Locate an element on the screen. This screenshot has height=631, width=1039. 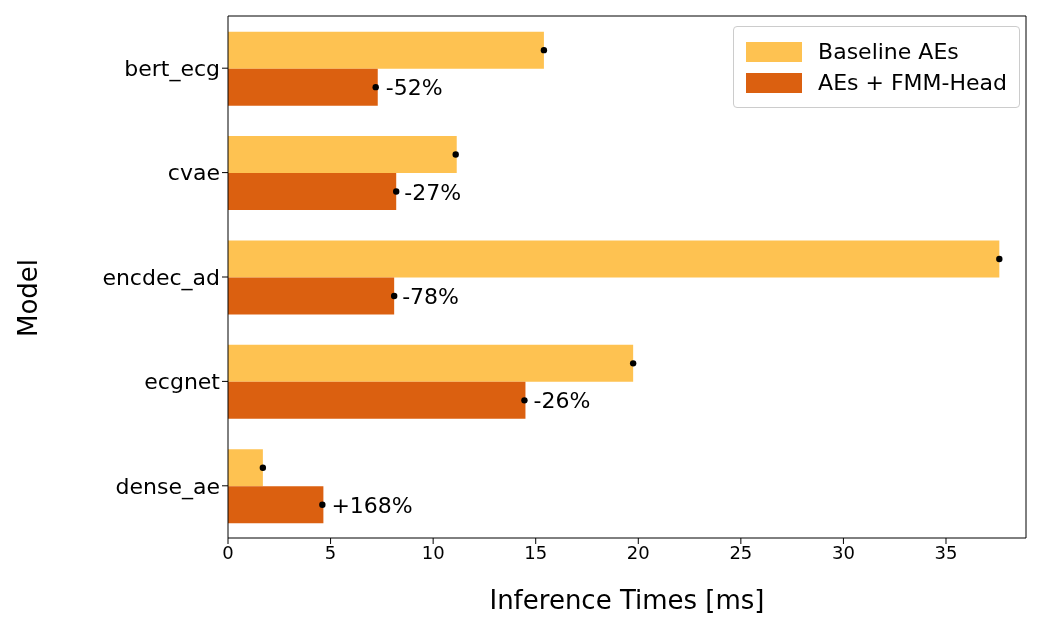
annotation: +168% is located at coordinates (372, 505).